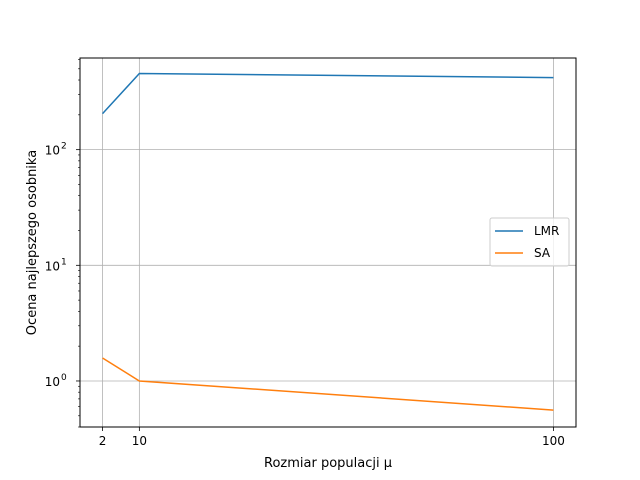 The height and width of the screenshot is (480, 640). Describe the element at coordinates (542, 253) in the screenshot. I see `legend-label-sa: SA` at that location.